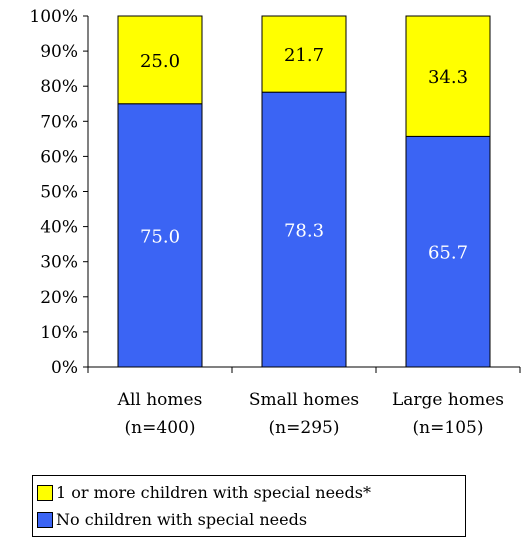 The width and height of the screenshot is (523, 539). Describe the element at coordinates (59, 157) in the screenshot. I see `y-tick-label: 60%` at that location.